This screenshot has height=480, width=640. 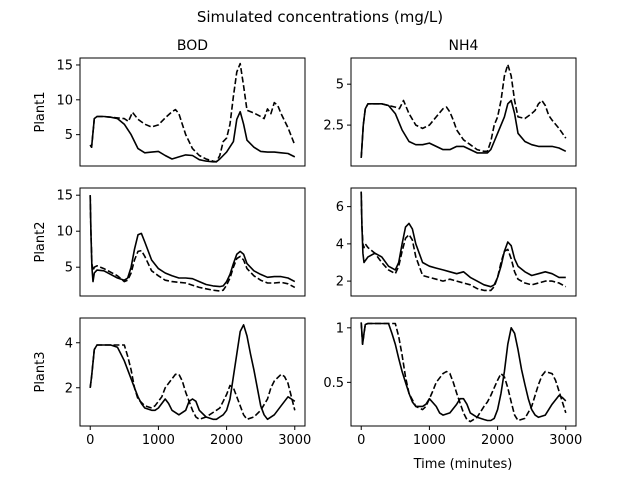 I want to click on subplot-5: 2 4 0 1000 2000 3000 Plant3, so click(x=172, y=382).